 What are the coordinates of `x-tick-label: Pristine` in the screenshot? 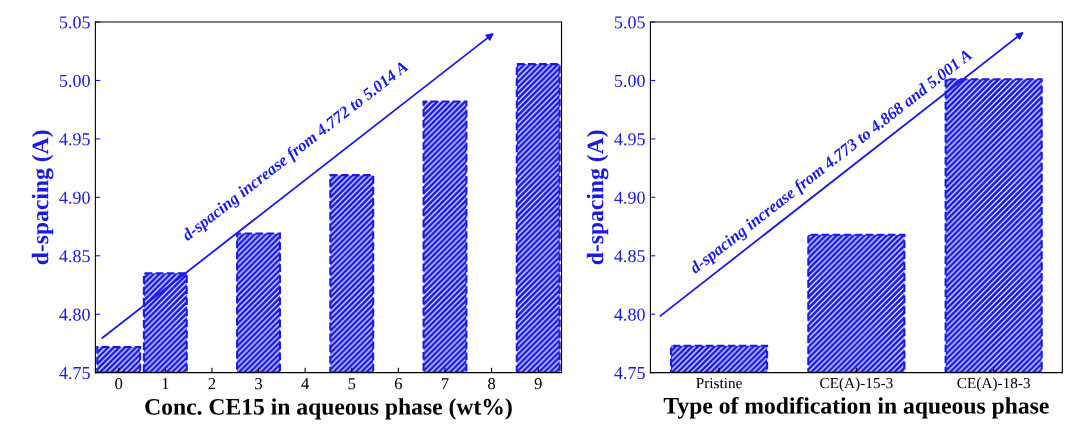 It's located at (719, 383).